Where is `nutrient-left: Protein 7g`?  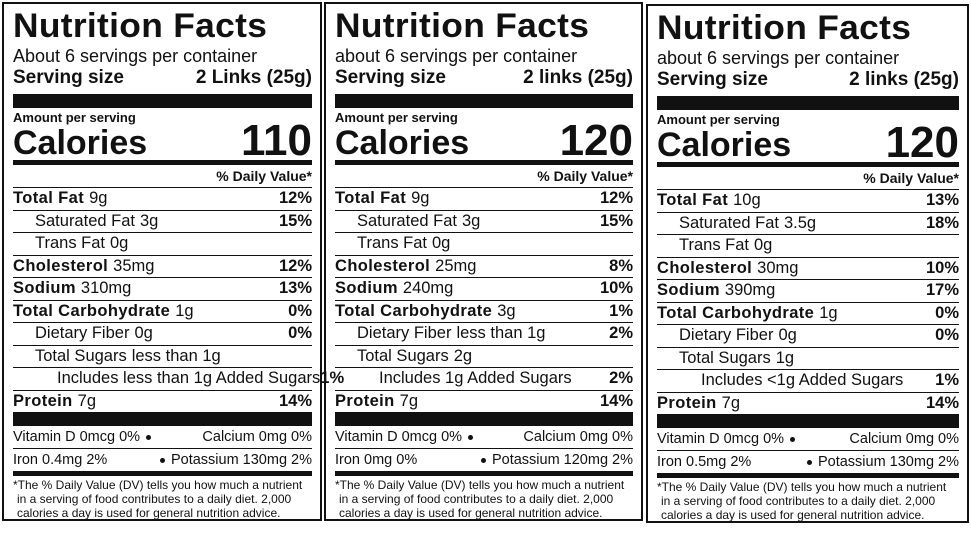 nutrient-left: Protein 7g is located at coordinates (54, 401).